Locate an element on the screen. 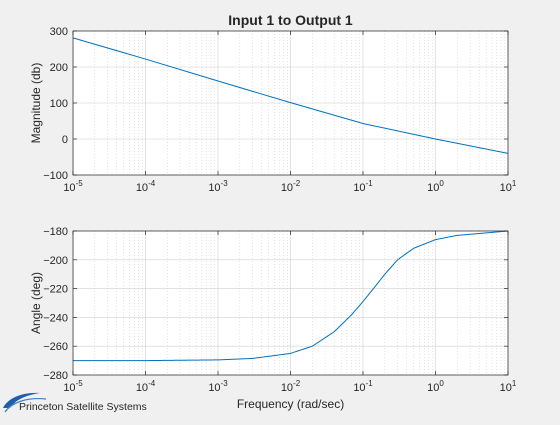 The image size is (560, 425). phase-ylabel: Angle (deg) is located at coordinates (36, 303).